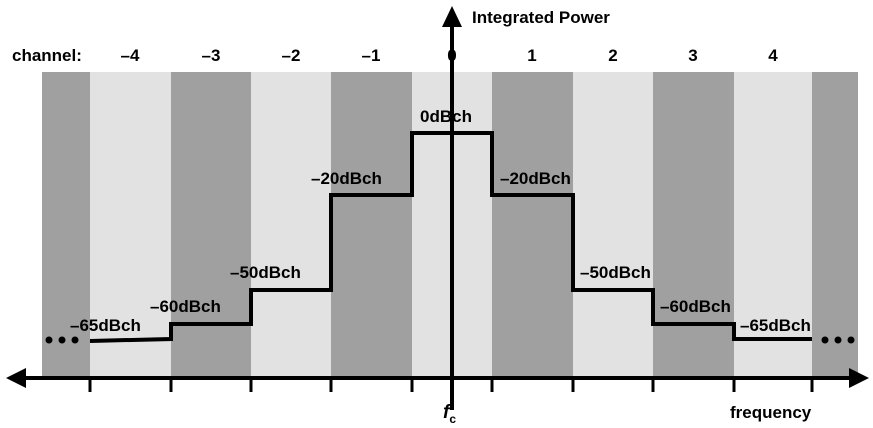  Describe the element at coordinates (446, 116) in the screenshot. I see `level-label: 0dBch` at that location.